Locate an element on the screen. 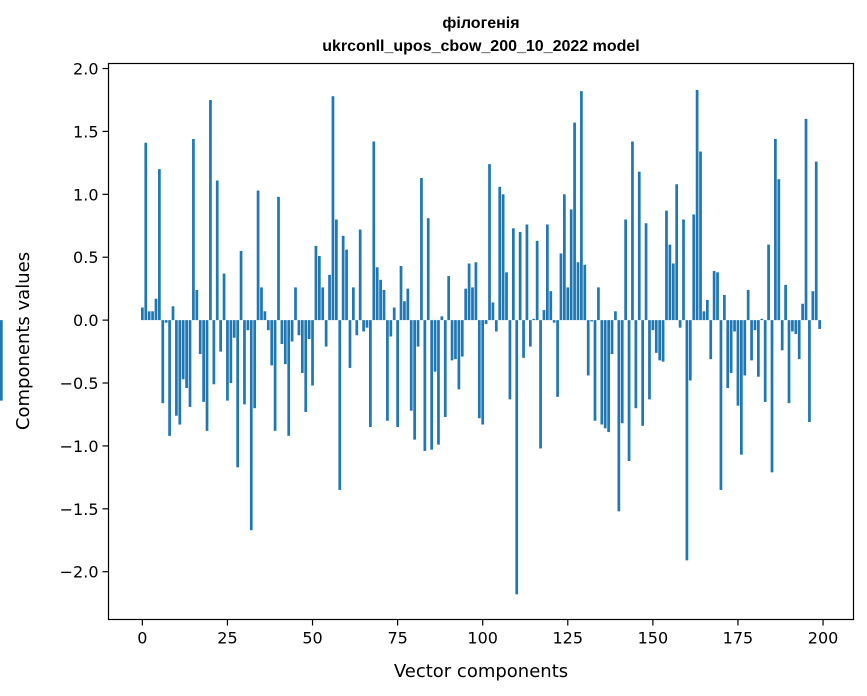  chart-title: філогенія is located at coordinates (480, 23).